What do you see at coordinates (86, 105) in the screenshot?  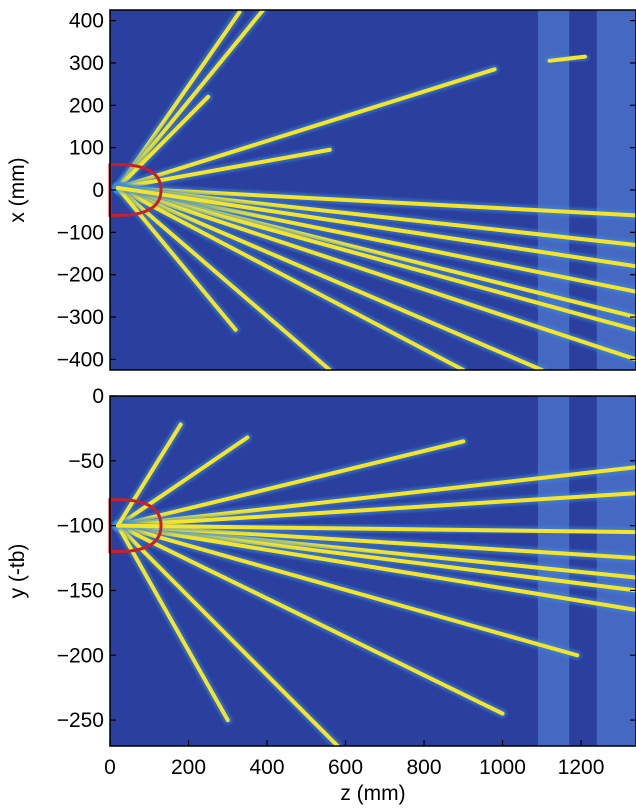 I see `top-panel-ytick-label: 200` at bounding box center [86, 105].